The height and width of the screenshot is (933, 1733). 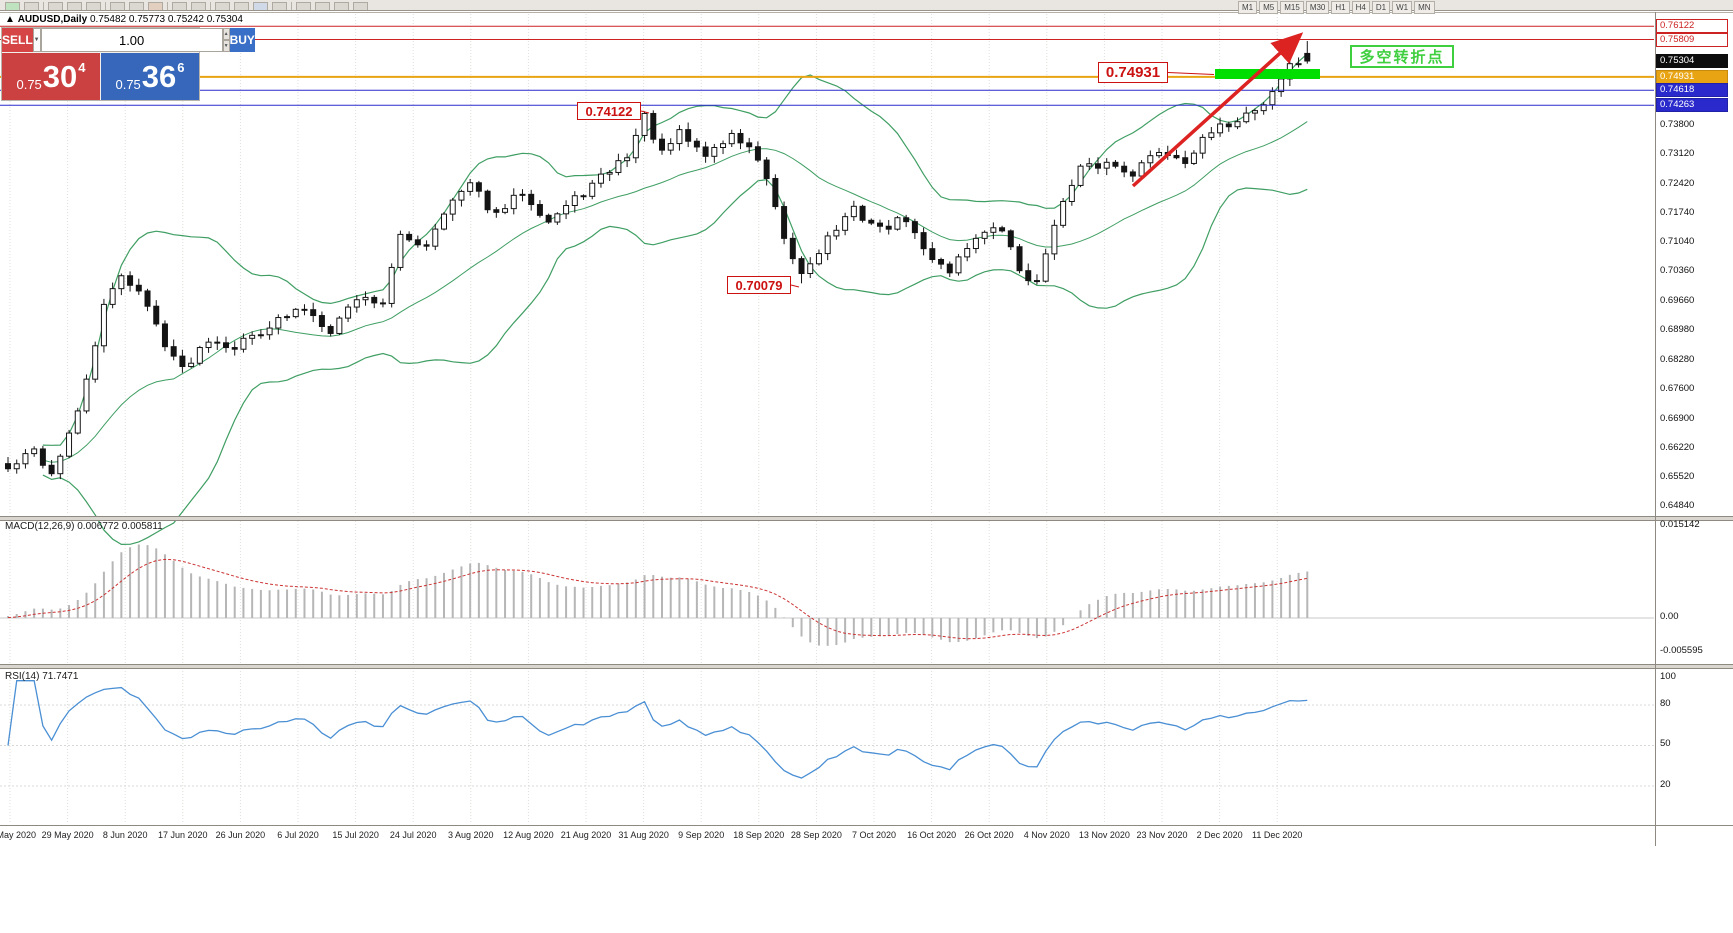 What do you see at coordinates (74, 6) in the screenshot?
I see `chart-candles-icon` at bounding box center [74, 6].